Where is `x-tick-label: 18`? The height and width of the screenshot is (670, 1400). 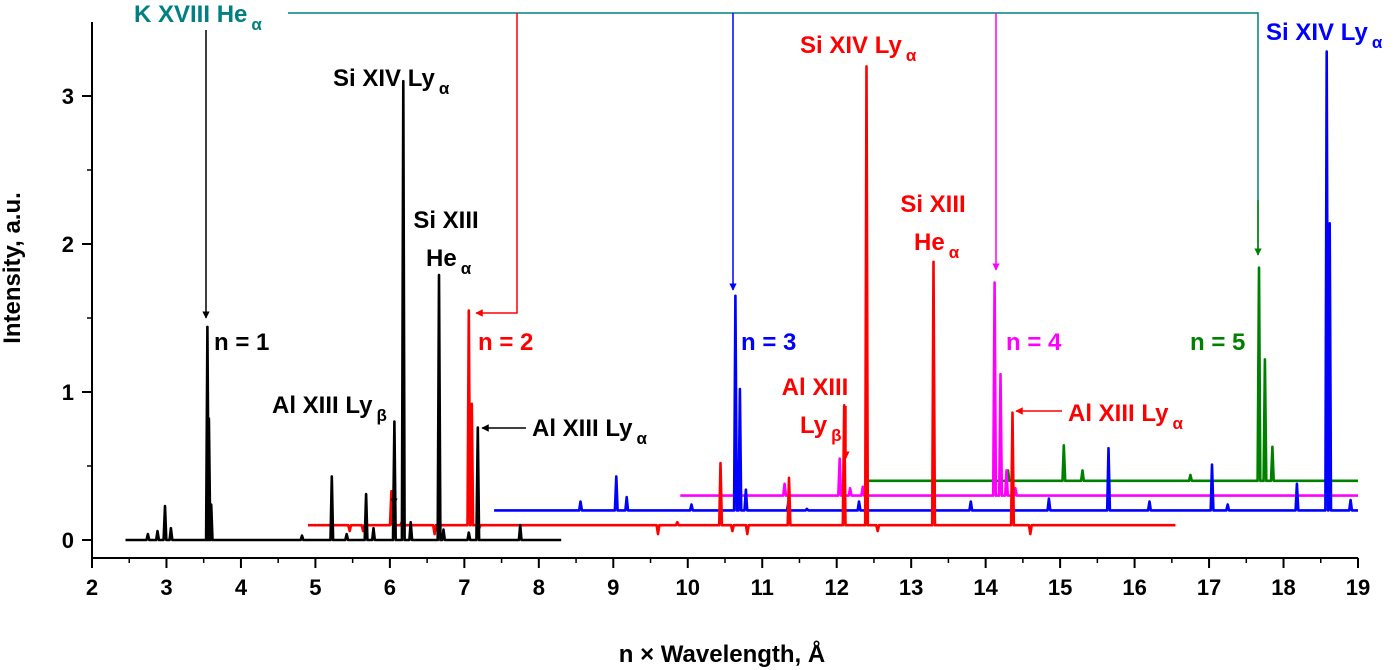 x-tick-label: 18 is located at coordinates (1283, 587).